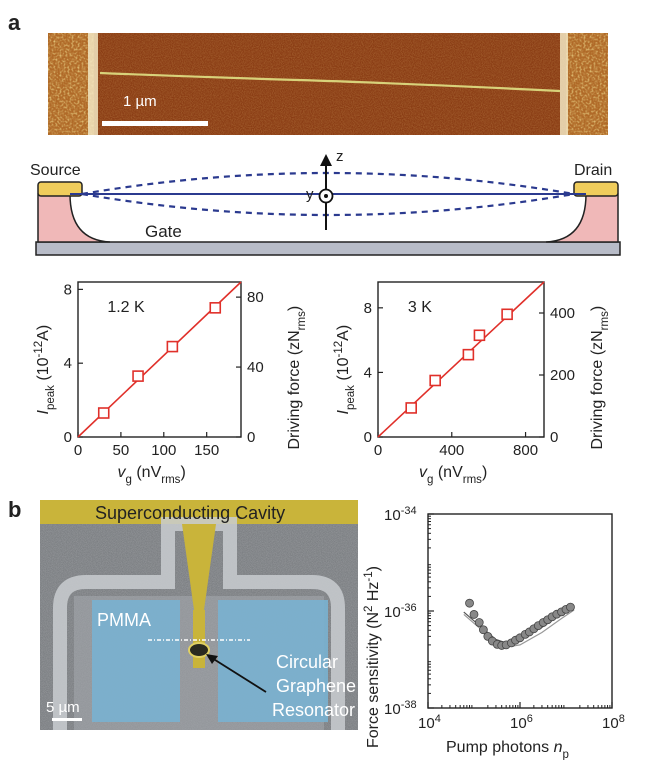 The height and width of the screenshot is (760, 662). I want to click on vibration-envelope-bottom, so click(328, 204).